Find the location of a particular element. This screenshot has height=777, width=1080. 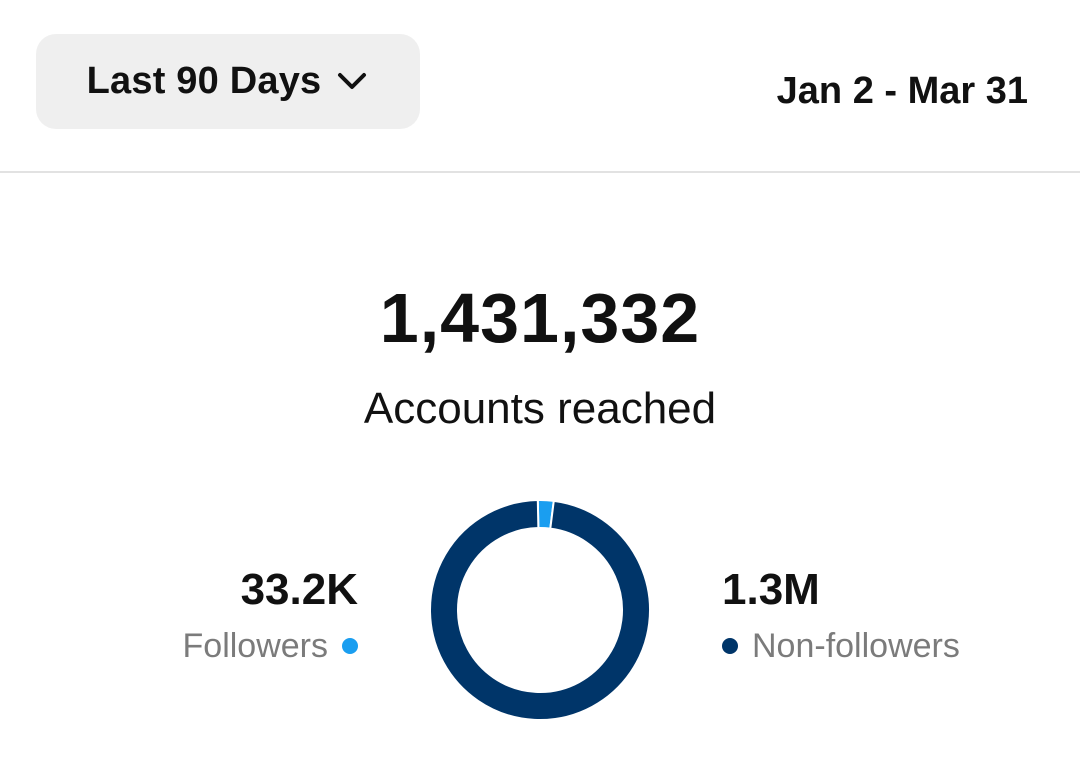

followers-value: 33.2K is located at coordinates (299, 589).